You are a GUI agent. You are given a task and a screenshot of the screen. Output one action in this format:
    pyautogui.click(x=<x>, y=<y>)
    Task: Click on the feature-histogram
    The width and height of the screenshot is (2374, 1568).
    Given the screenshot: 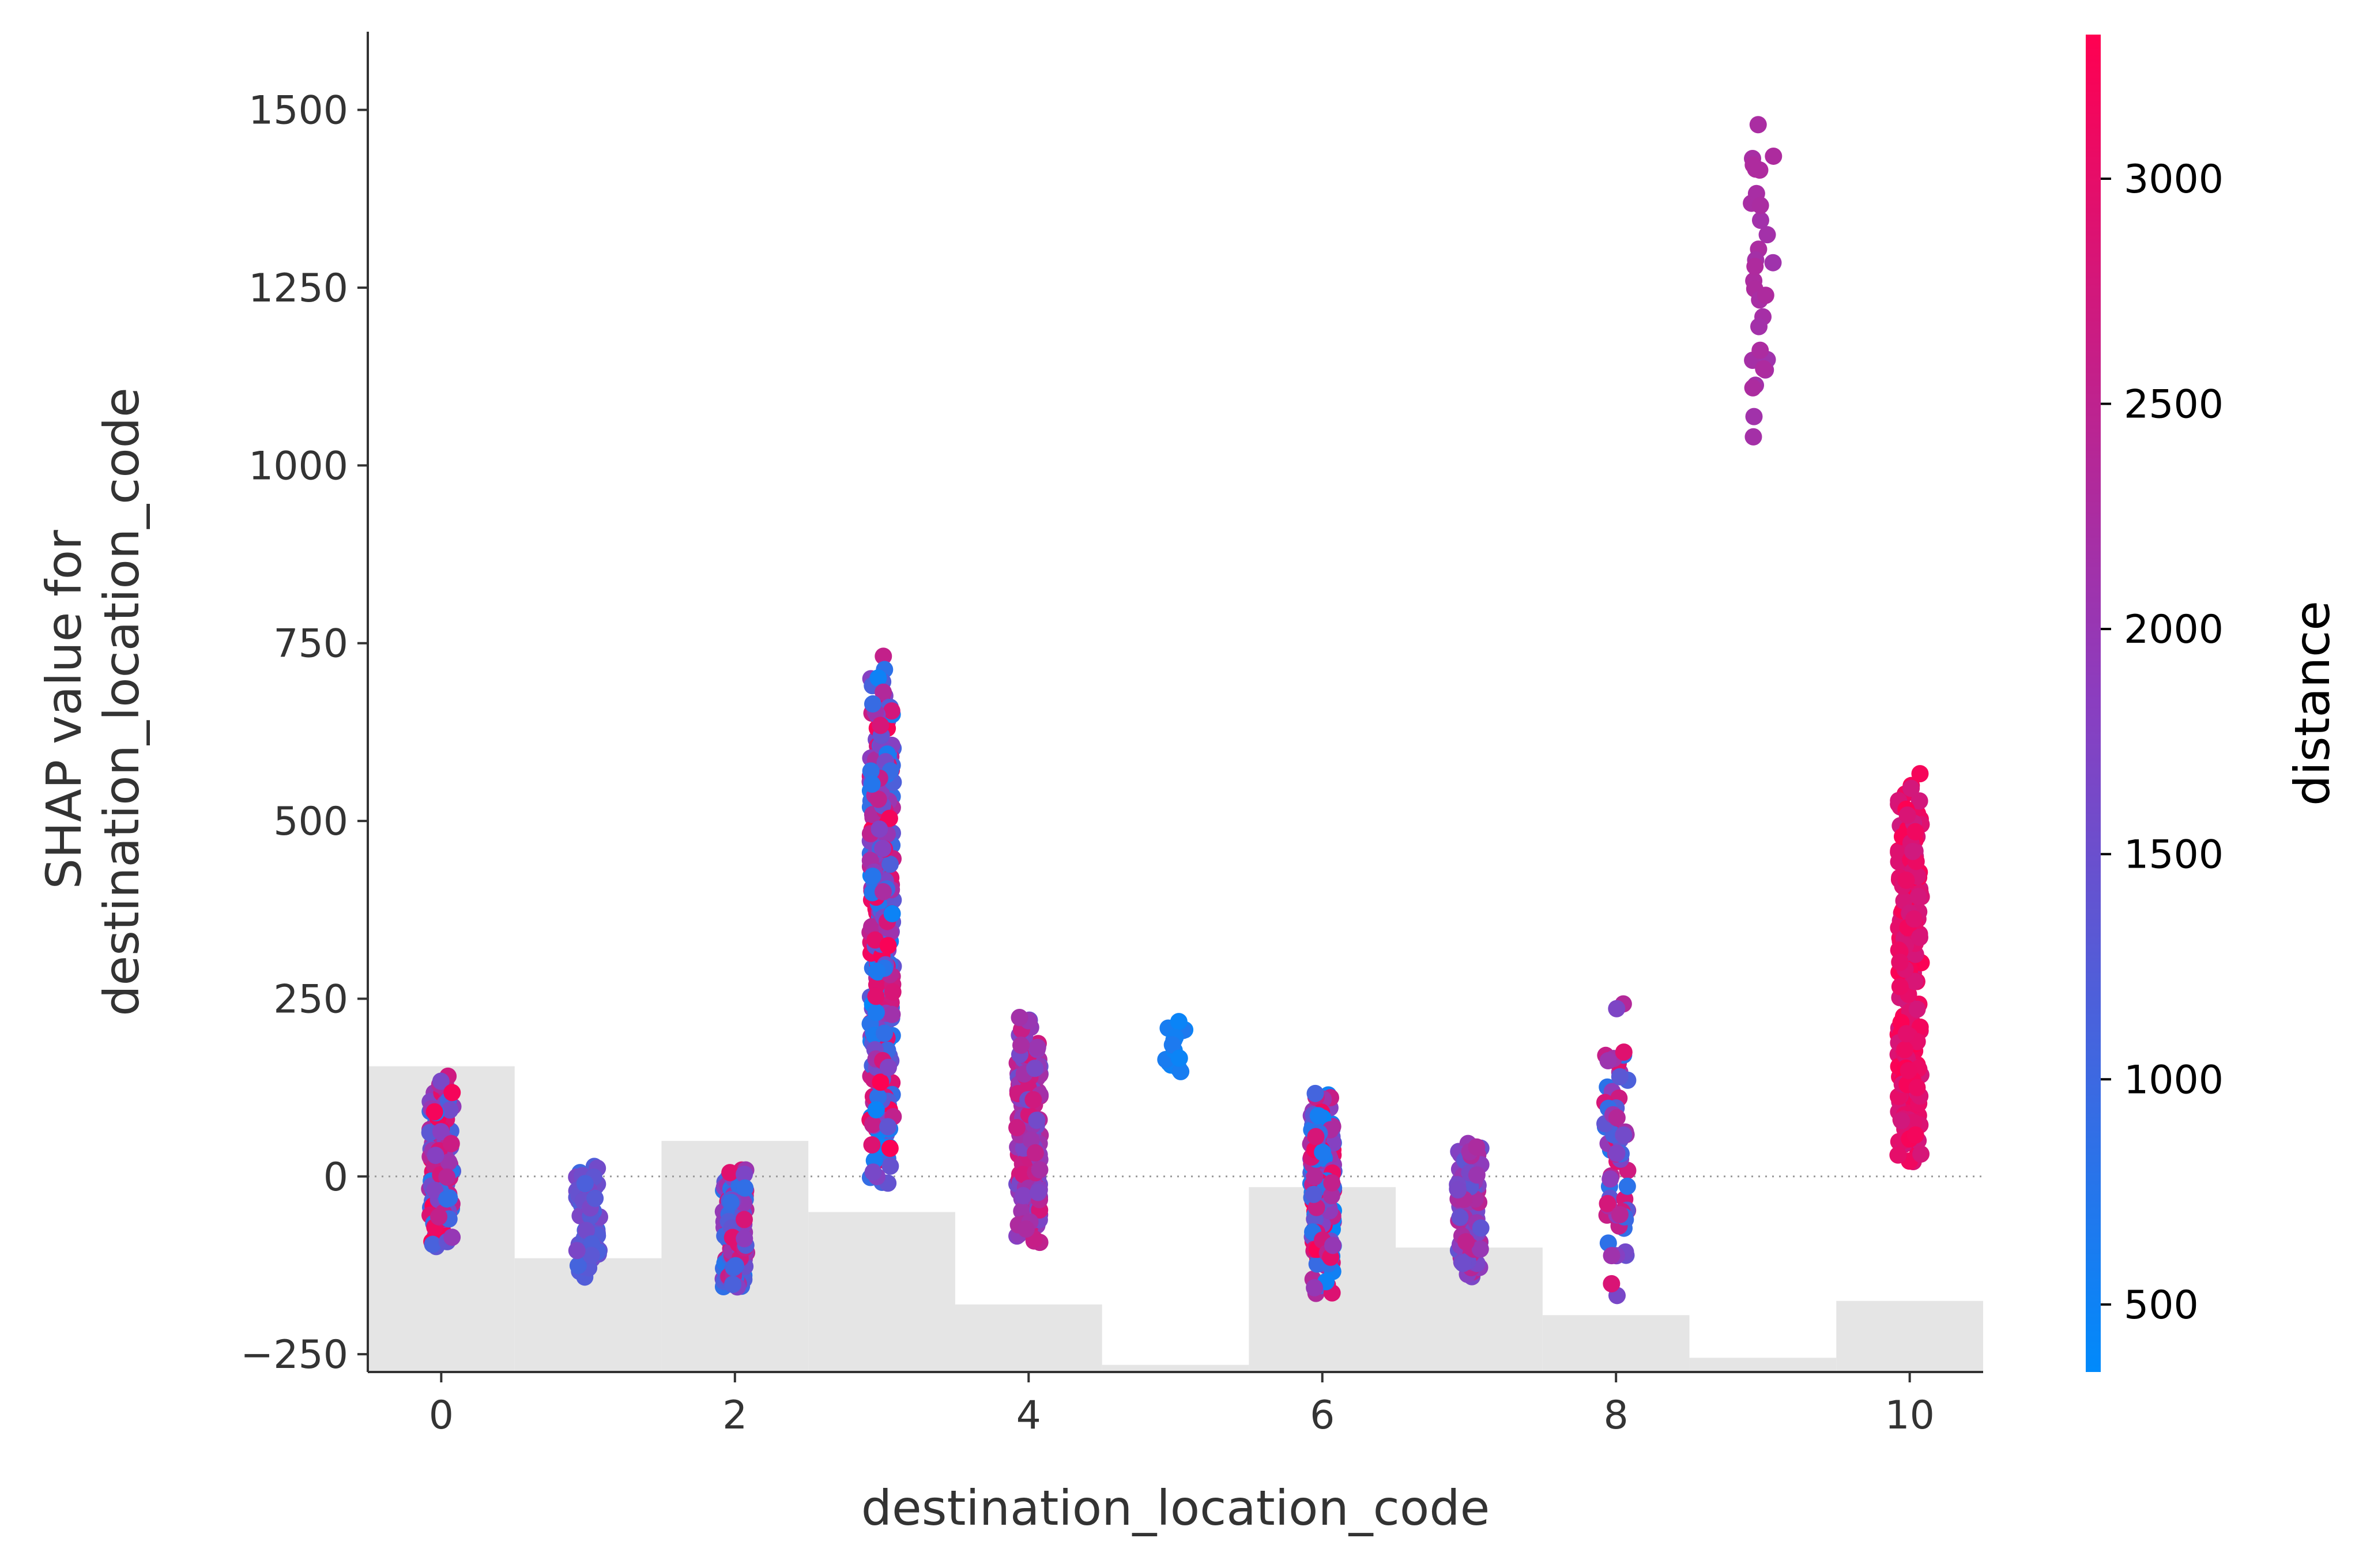 What is the action you would take?
    pyautogui.click(x=1176, y=1219)
    